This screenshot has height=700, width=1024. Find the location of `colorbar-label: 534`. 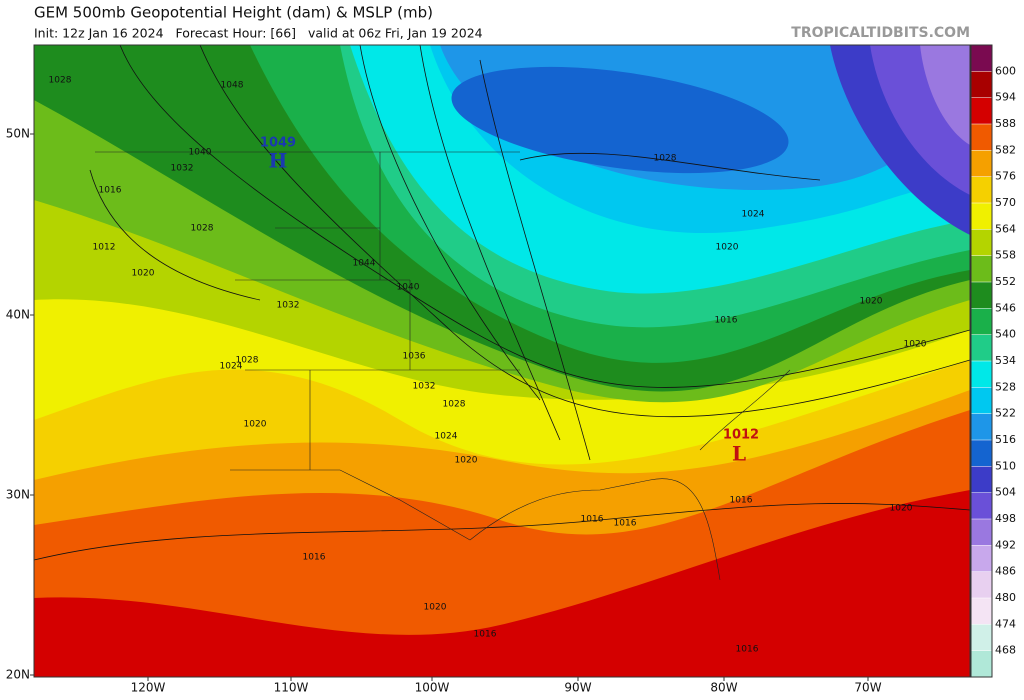

colorbar-label: 534 is located at coordinates (1005, 360).